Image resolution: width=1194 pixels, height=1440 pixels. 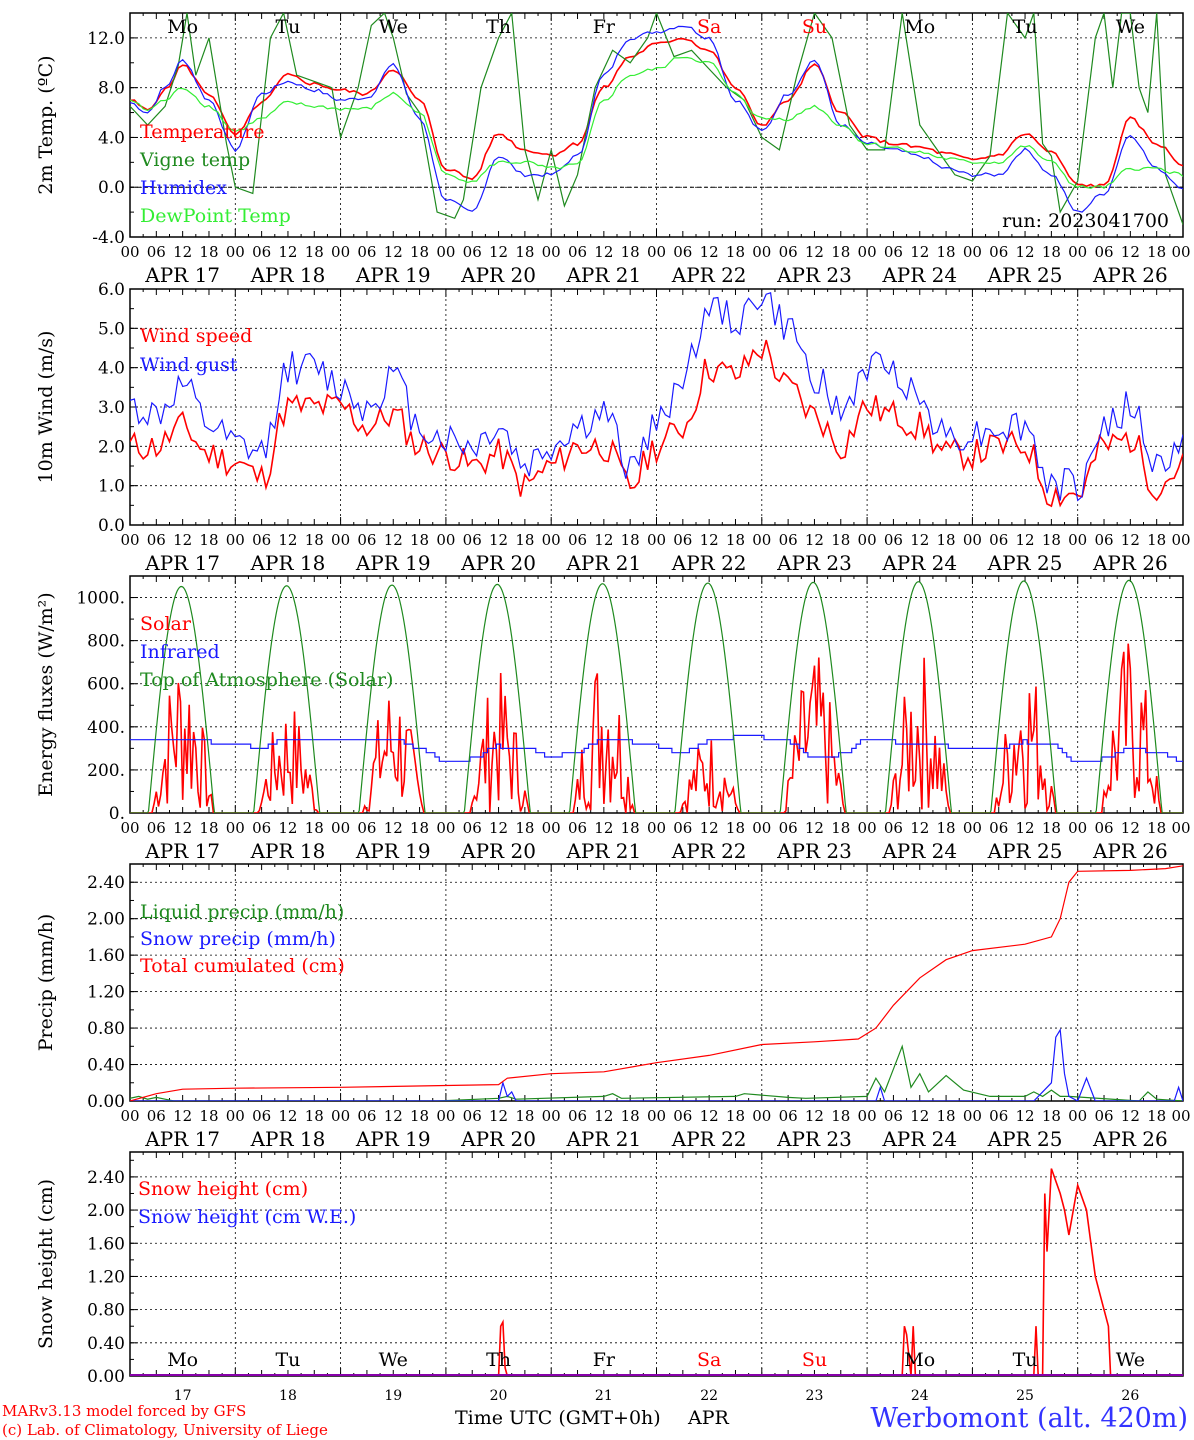 I want to click on day-number-label: 25, so click(x=1025, y=1396).